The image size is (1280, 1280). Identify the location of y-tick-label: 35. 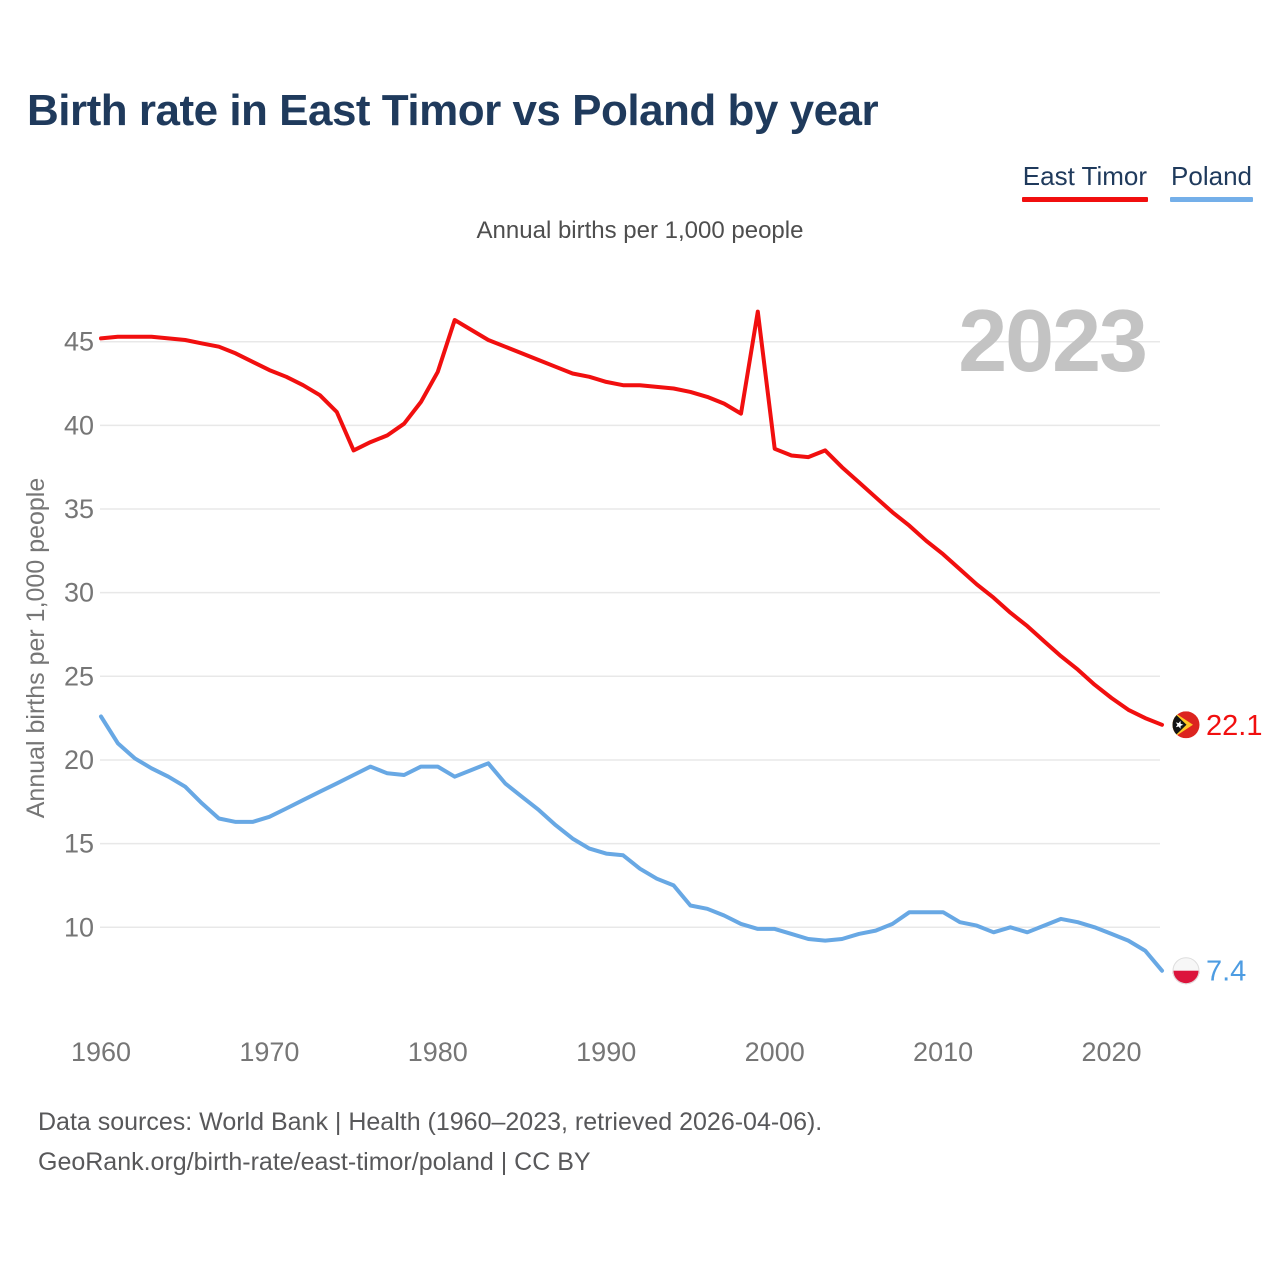
(79, 509).